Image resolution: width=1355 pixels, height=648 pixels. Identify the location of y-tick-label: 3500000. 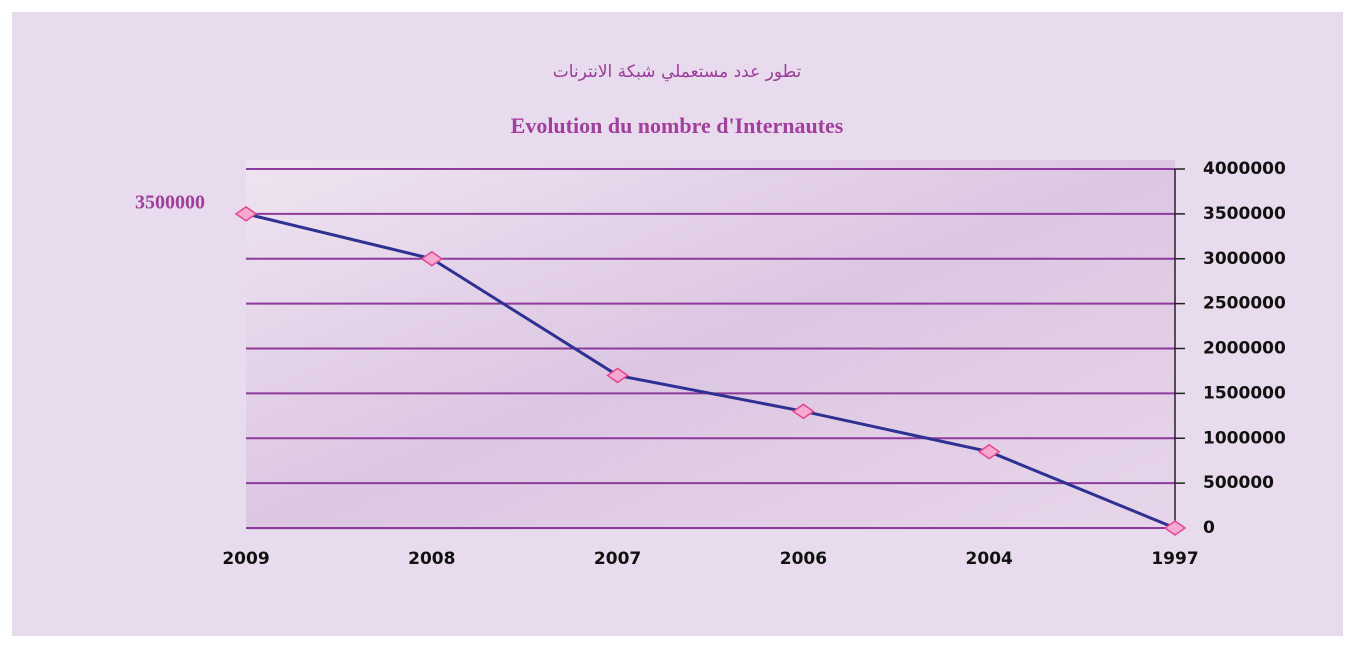
(1244, 214).